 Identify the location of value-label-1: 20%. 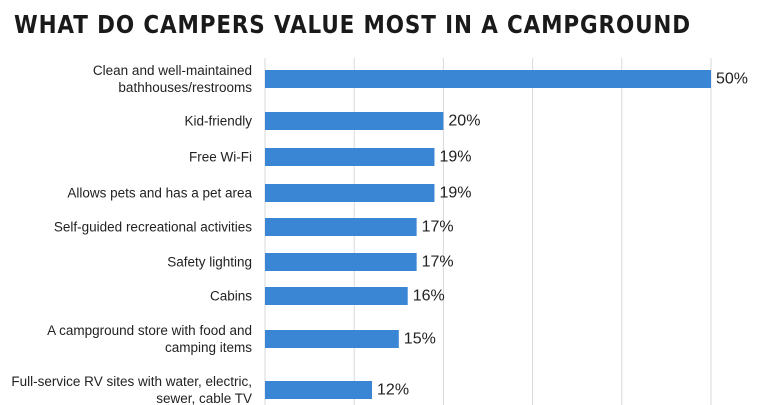
(464, 121).